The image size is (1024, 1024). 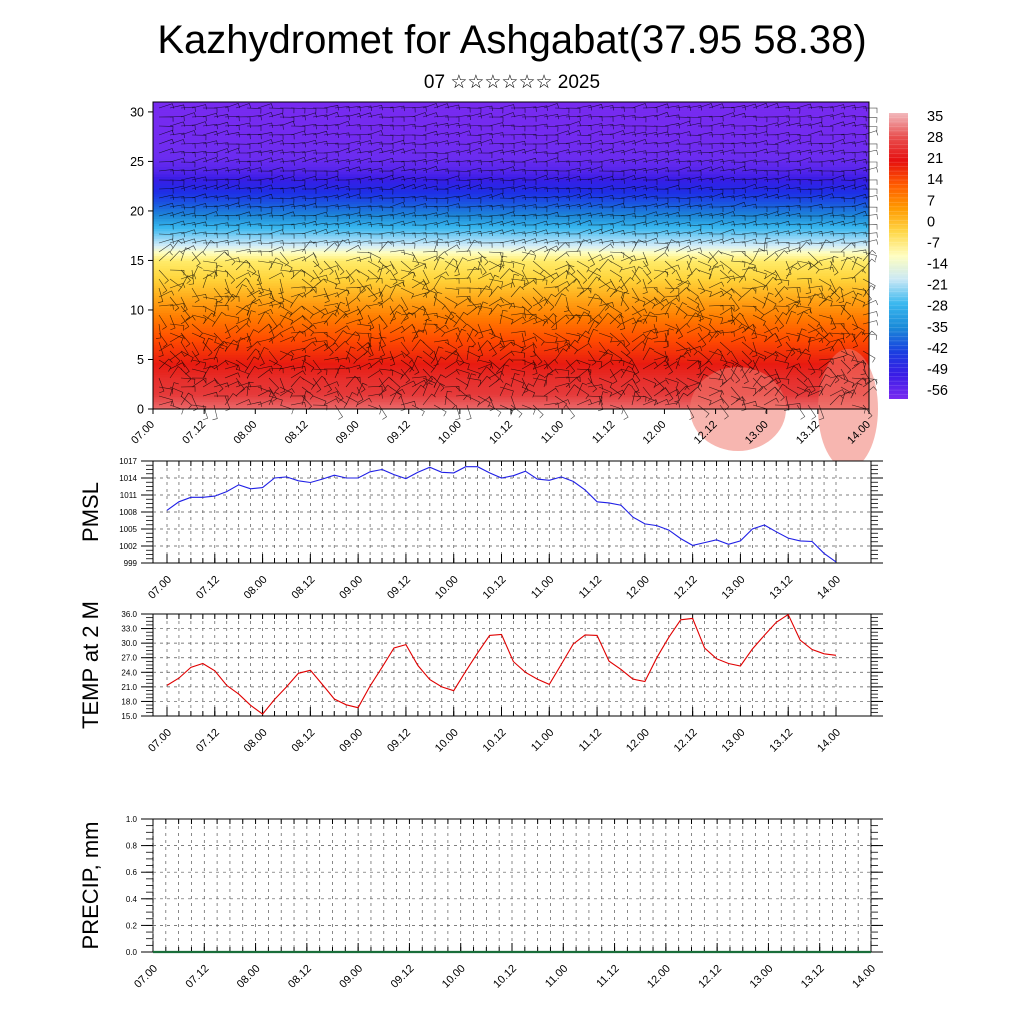 What do you see at coordinates (937, 328) in the screenshot?
I see `colorbar-label: -35` at bounding box center [937, 328].